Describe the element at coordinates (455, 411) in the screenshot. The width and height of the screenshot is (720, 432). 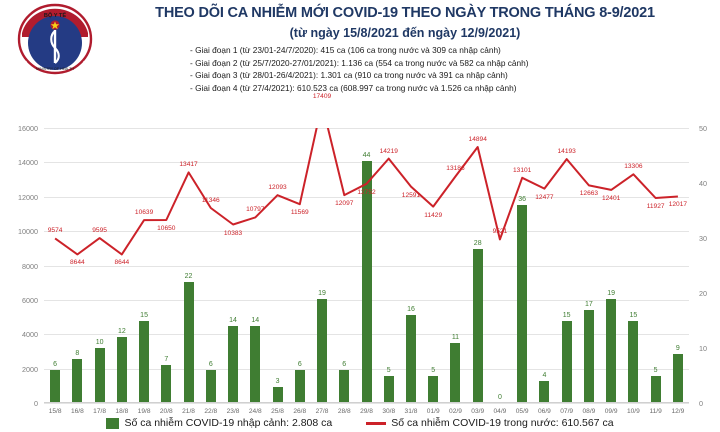
I see `x-tick-02-9: 02/9` at that location.